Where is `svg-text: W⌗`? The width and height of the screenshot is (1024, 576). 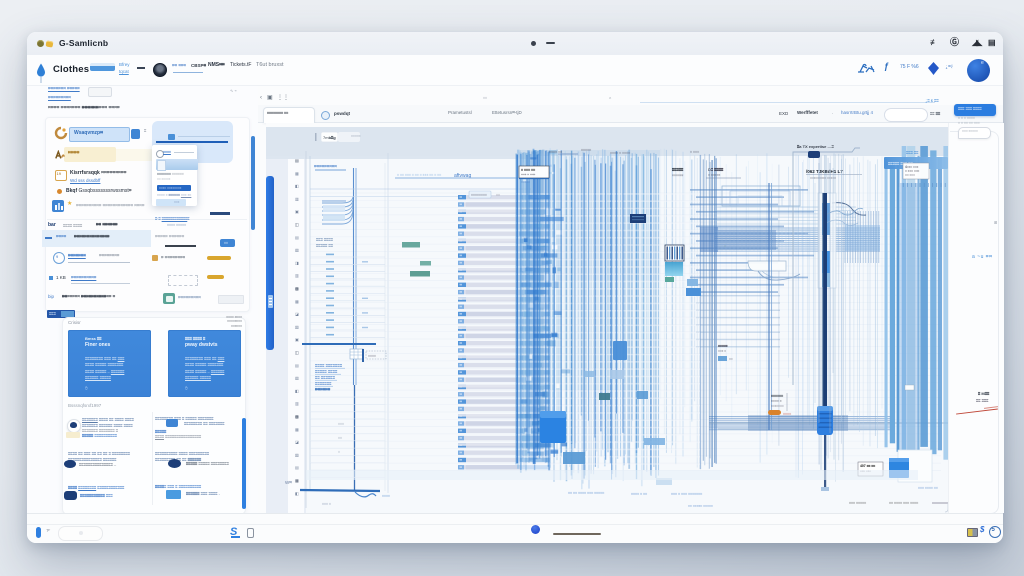 svg-text: W⌗ is located at coordinates (288, 482).